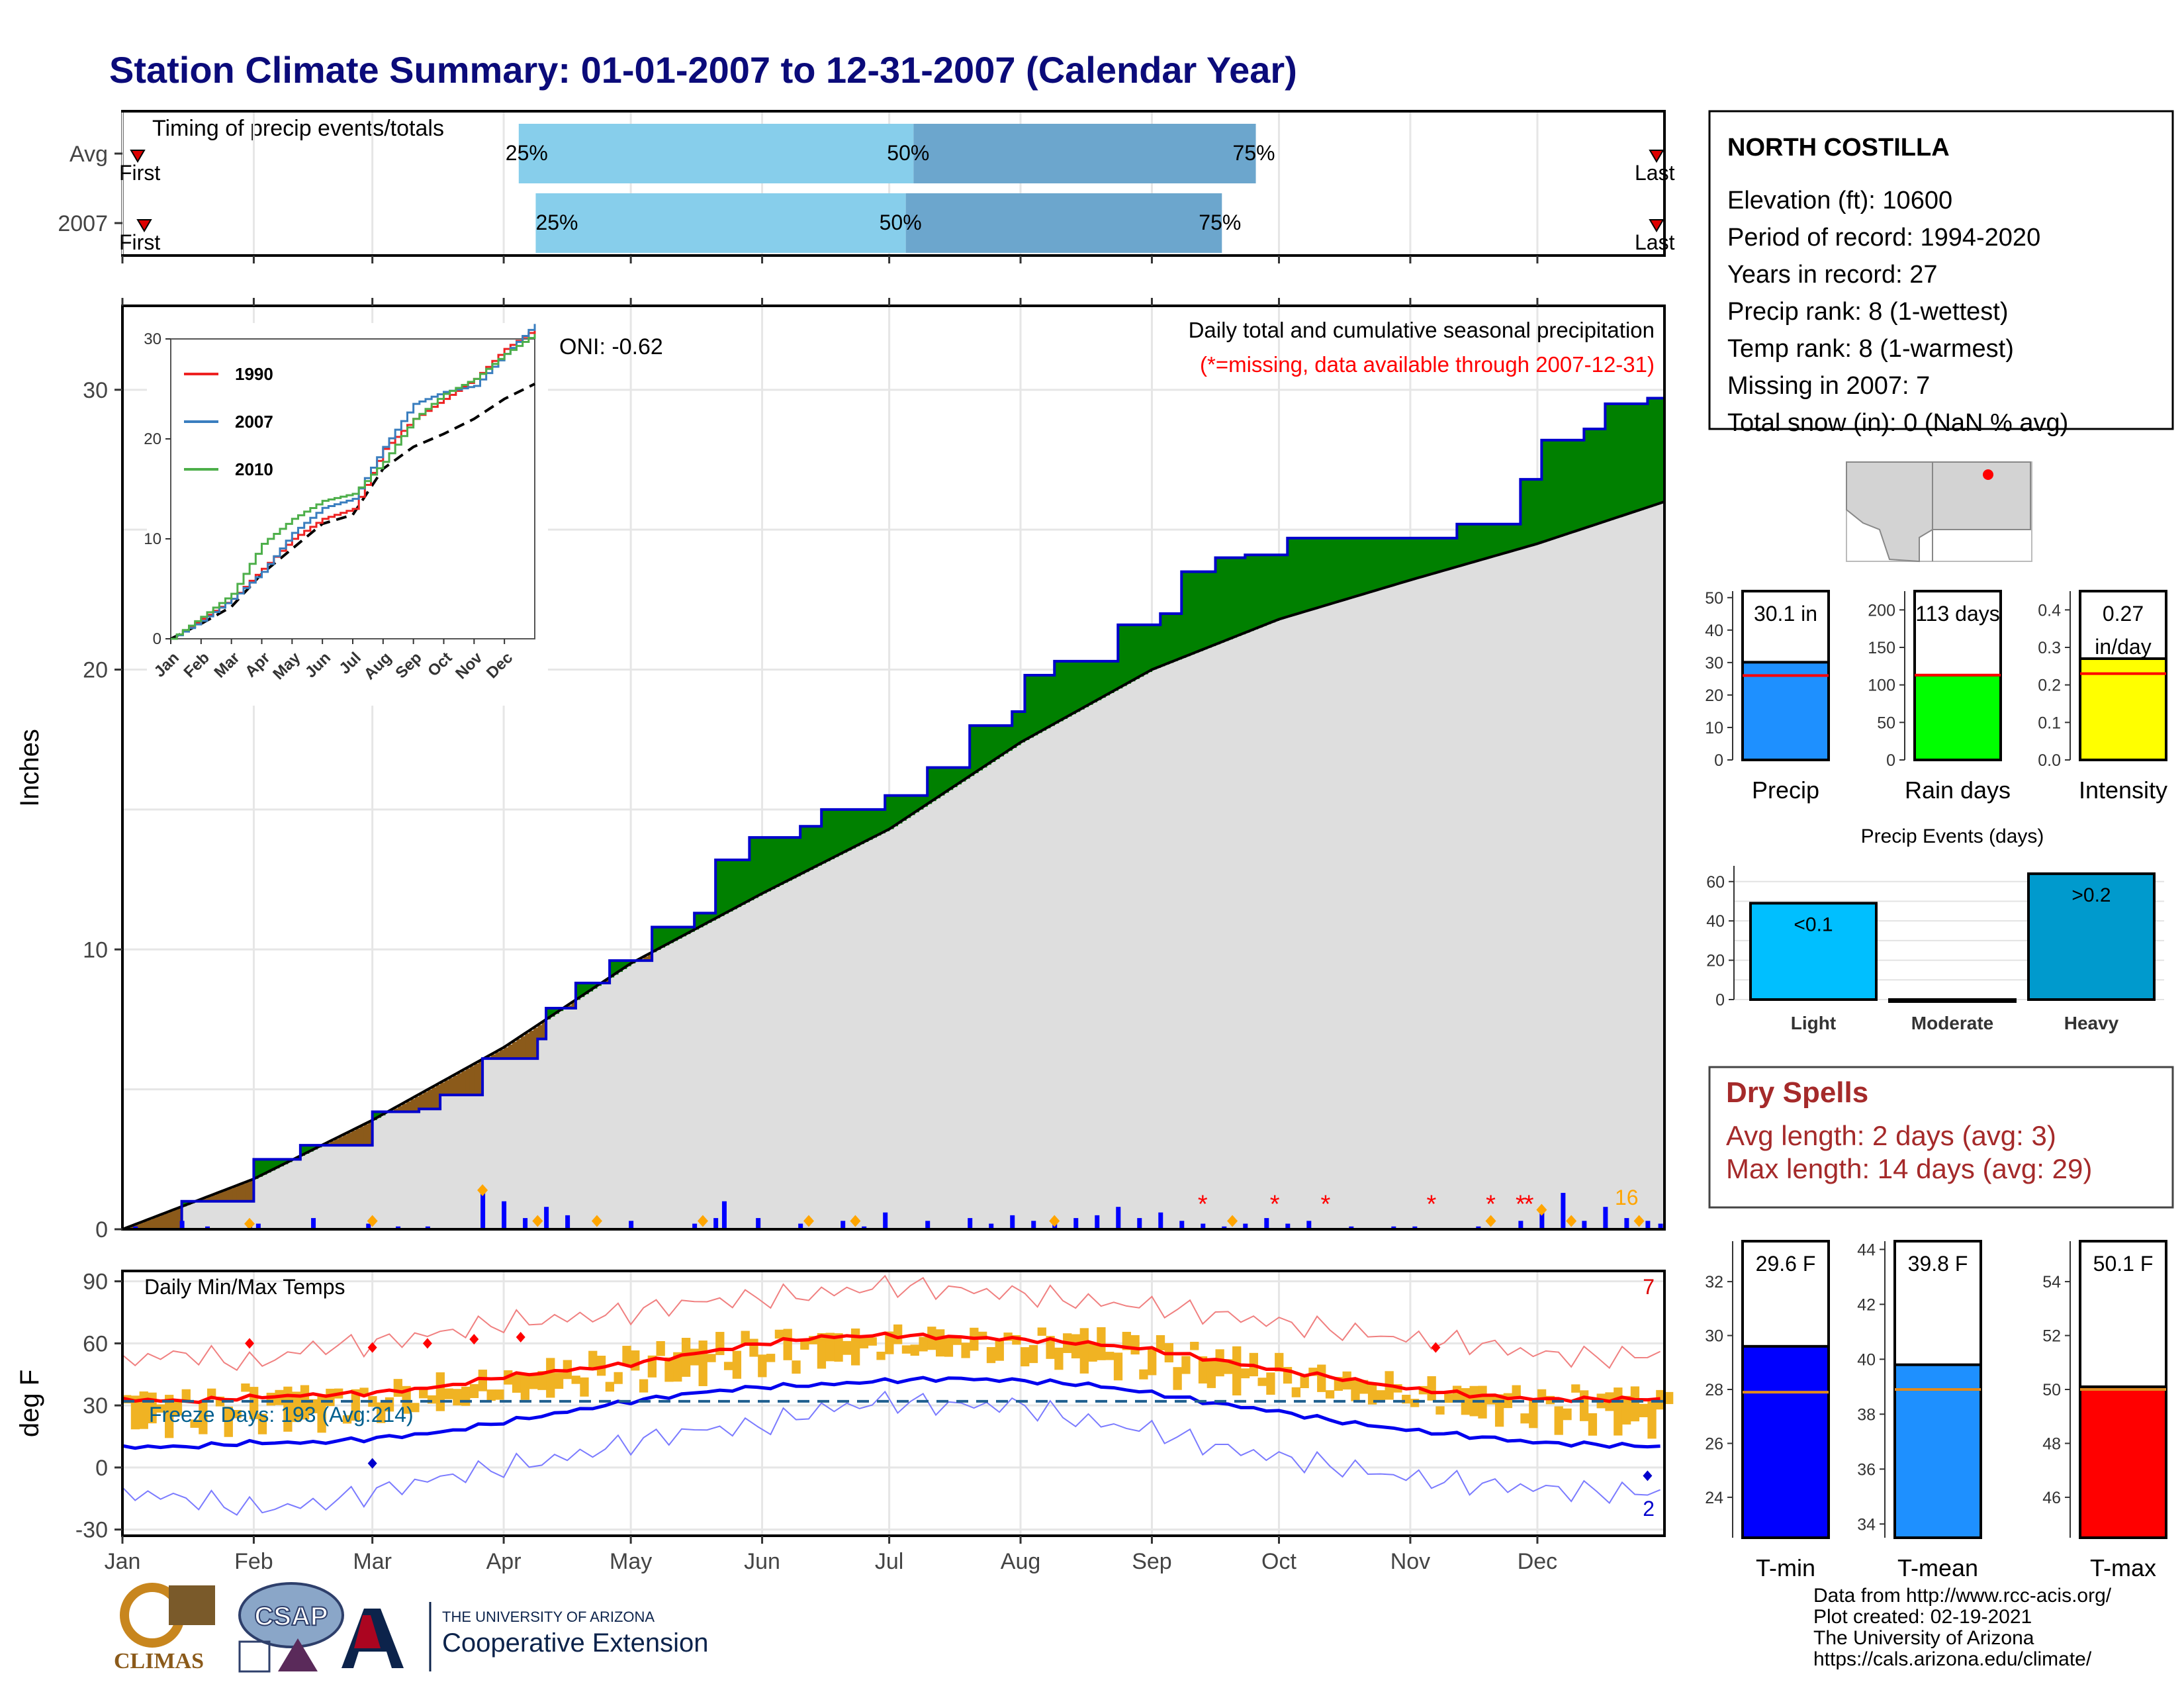 The height and width of the screenshot is (1688, 2184). I want to click on events-plot: 0 20 40 60 <0.1 Light Moderate >0.2 Heavy, so click(1935, 949).